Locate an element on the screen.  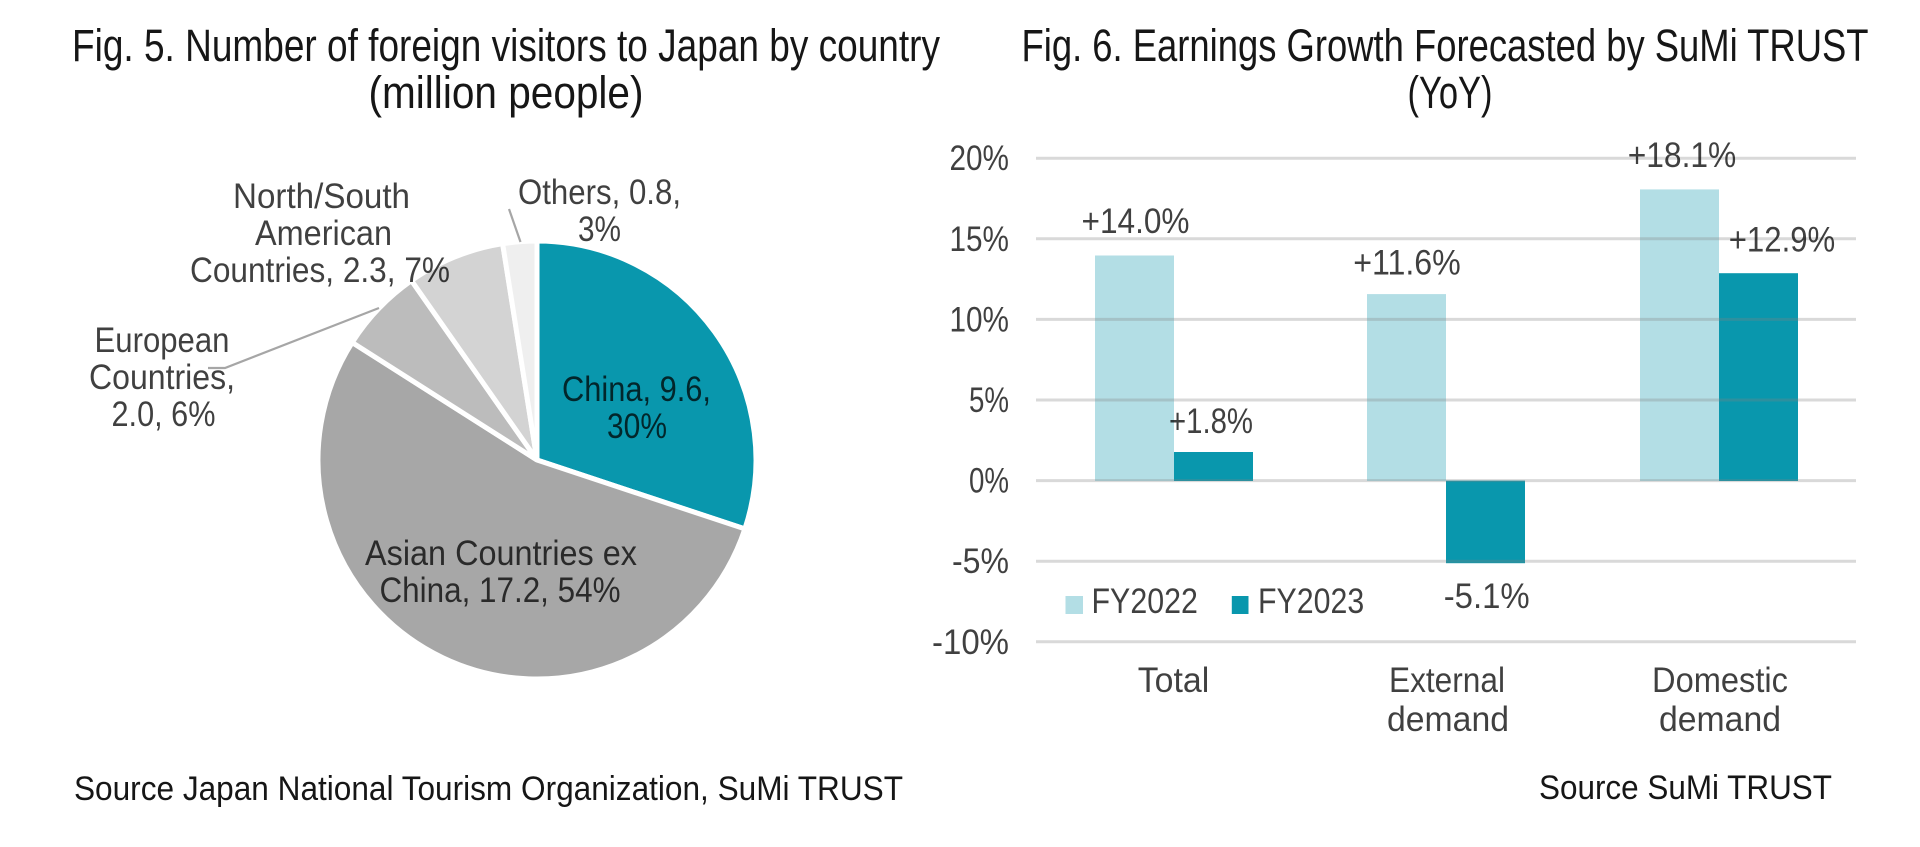
svg-text: FY2022 is located at coordinates (1145, 601).